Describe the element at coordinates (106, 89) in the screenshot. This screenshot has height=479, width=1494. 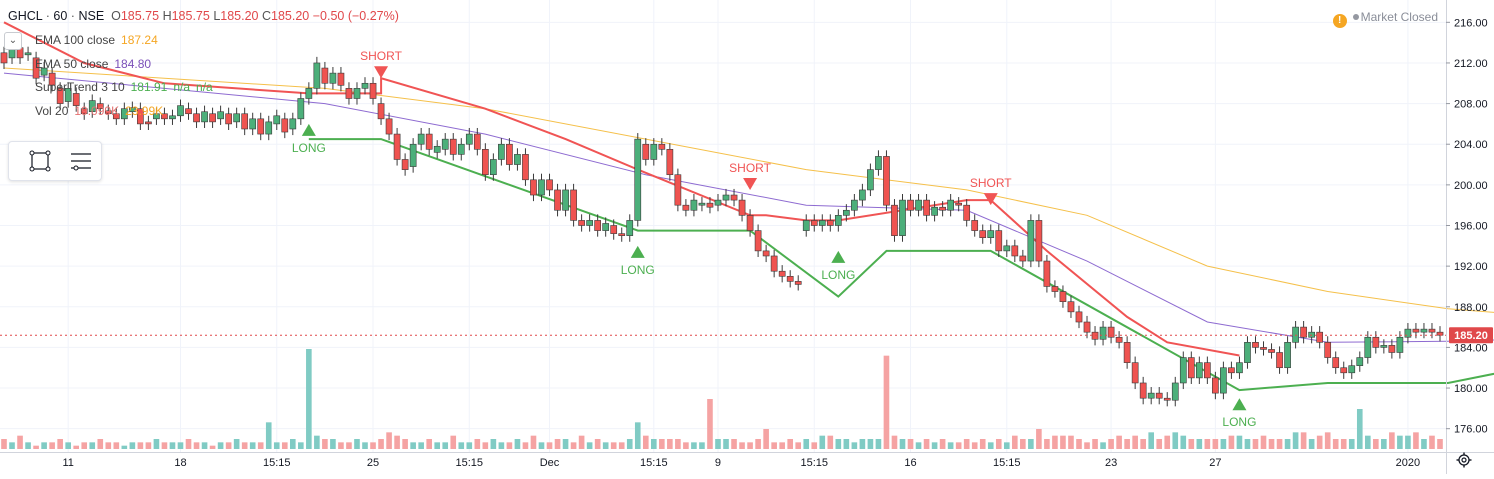
I see `legend-supertrend: SuperTrend 3 10 181.91 n/a n/a` at that location.